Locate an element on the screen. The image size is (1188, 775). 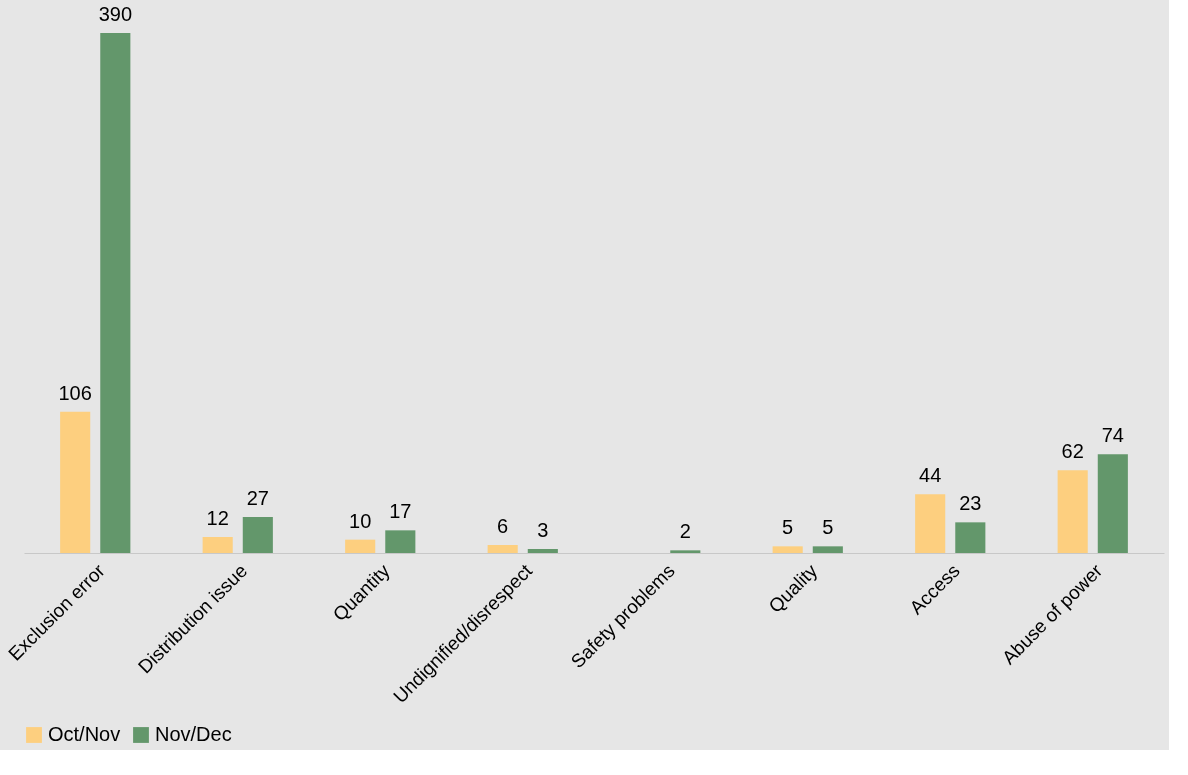
data-label: 44 is located at coordinates (930, 475).